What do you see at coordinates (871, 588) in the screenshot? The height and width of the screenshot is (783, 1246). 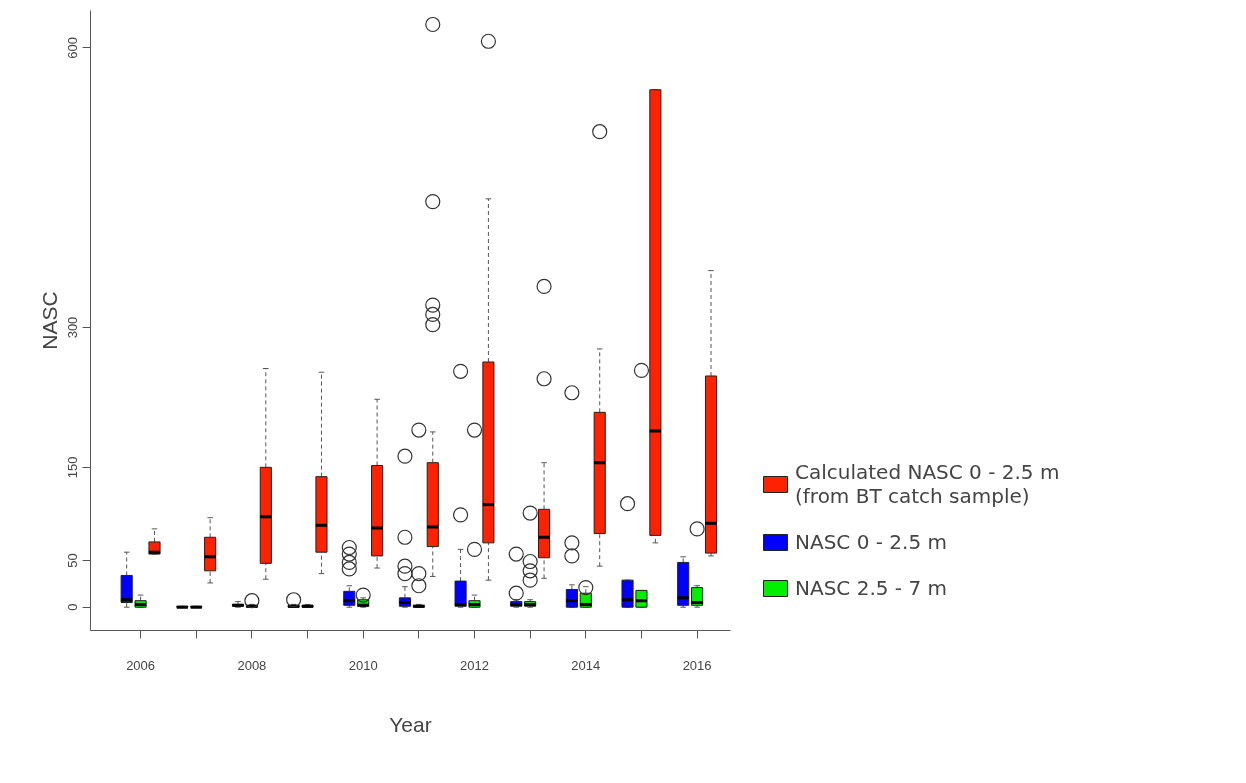 I see `legend-label: NASC 2.5 - 7 m` at bounding box center [871, 588].